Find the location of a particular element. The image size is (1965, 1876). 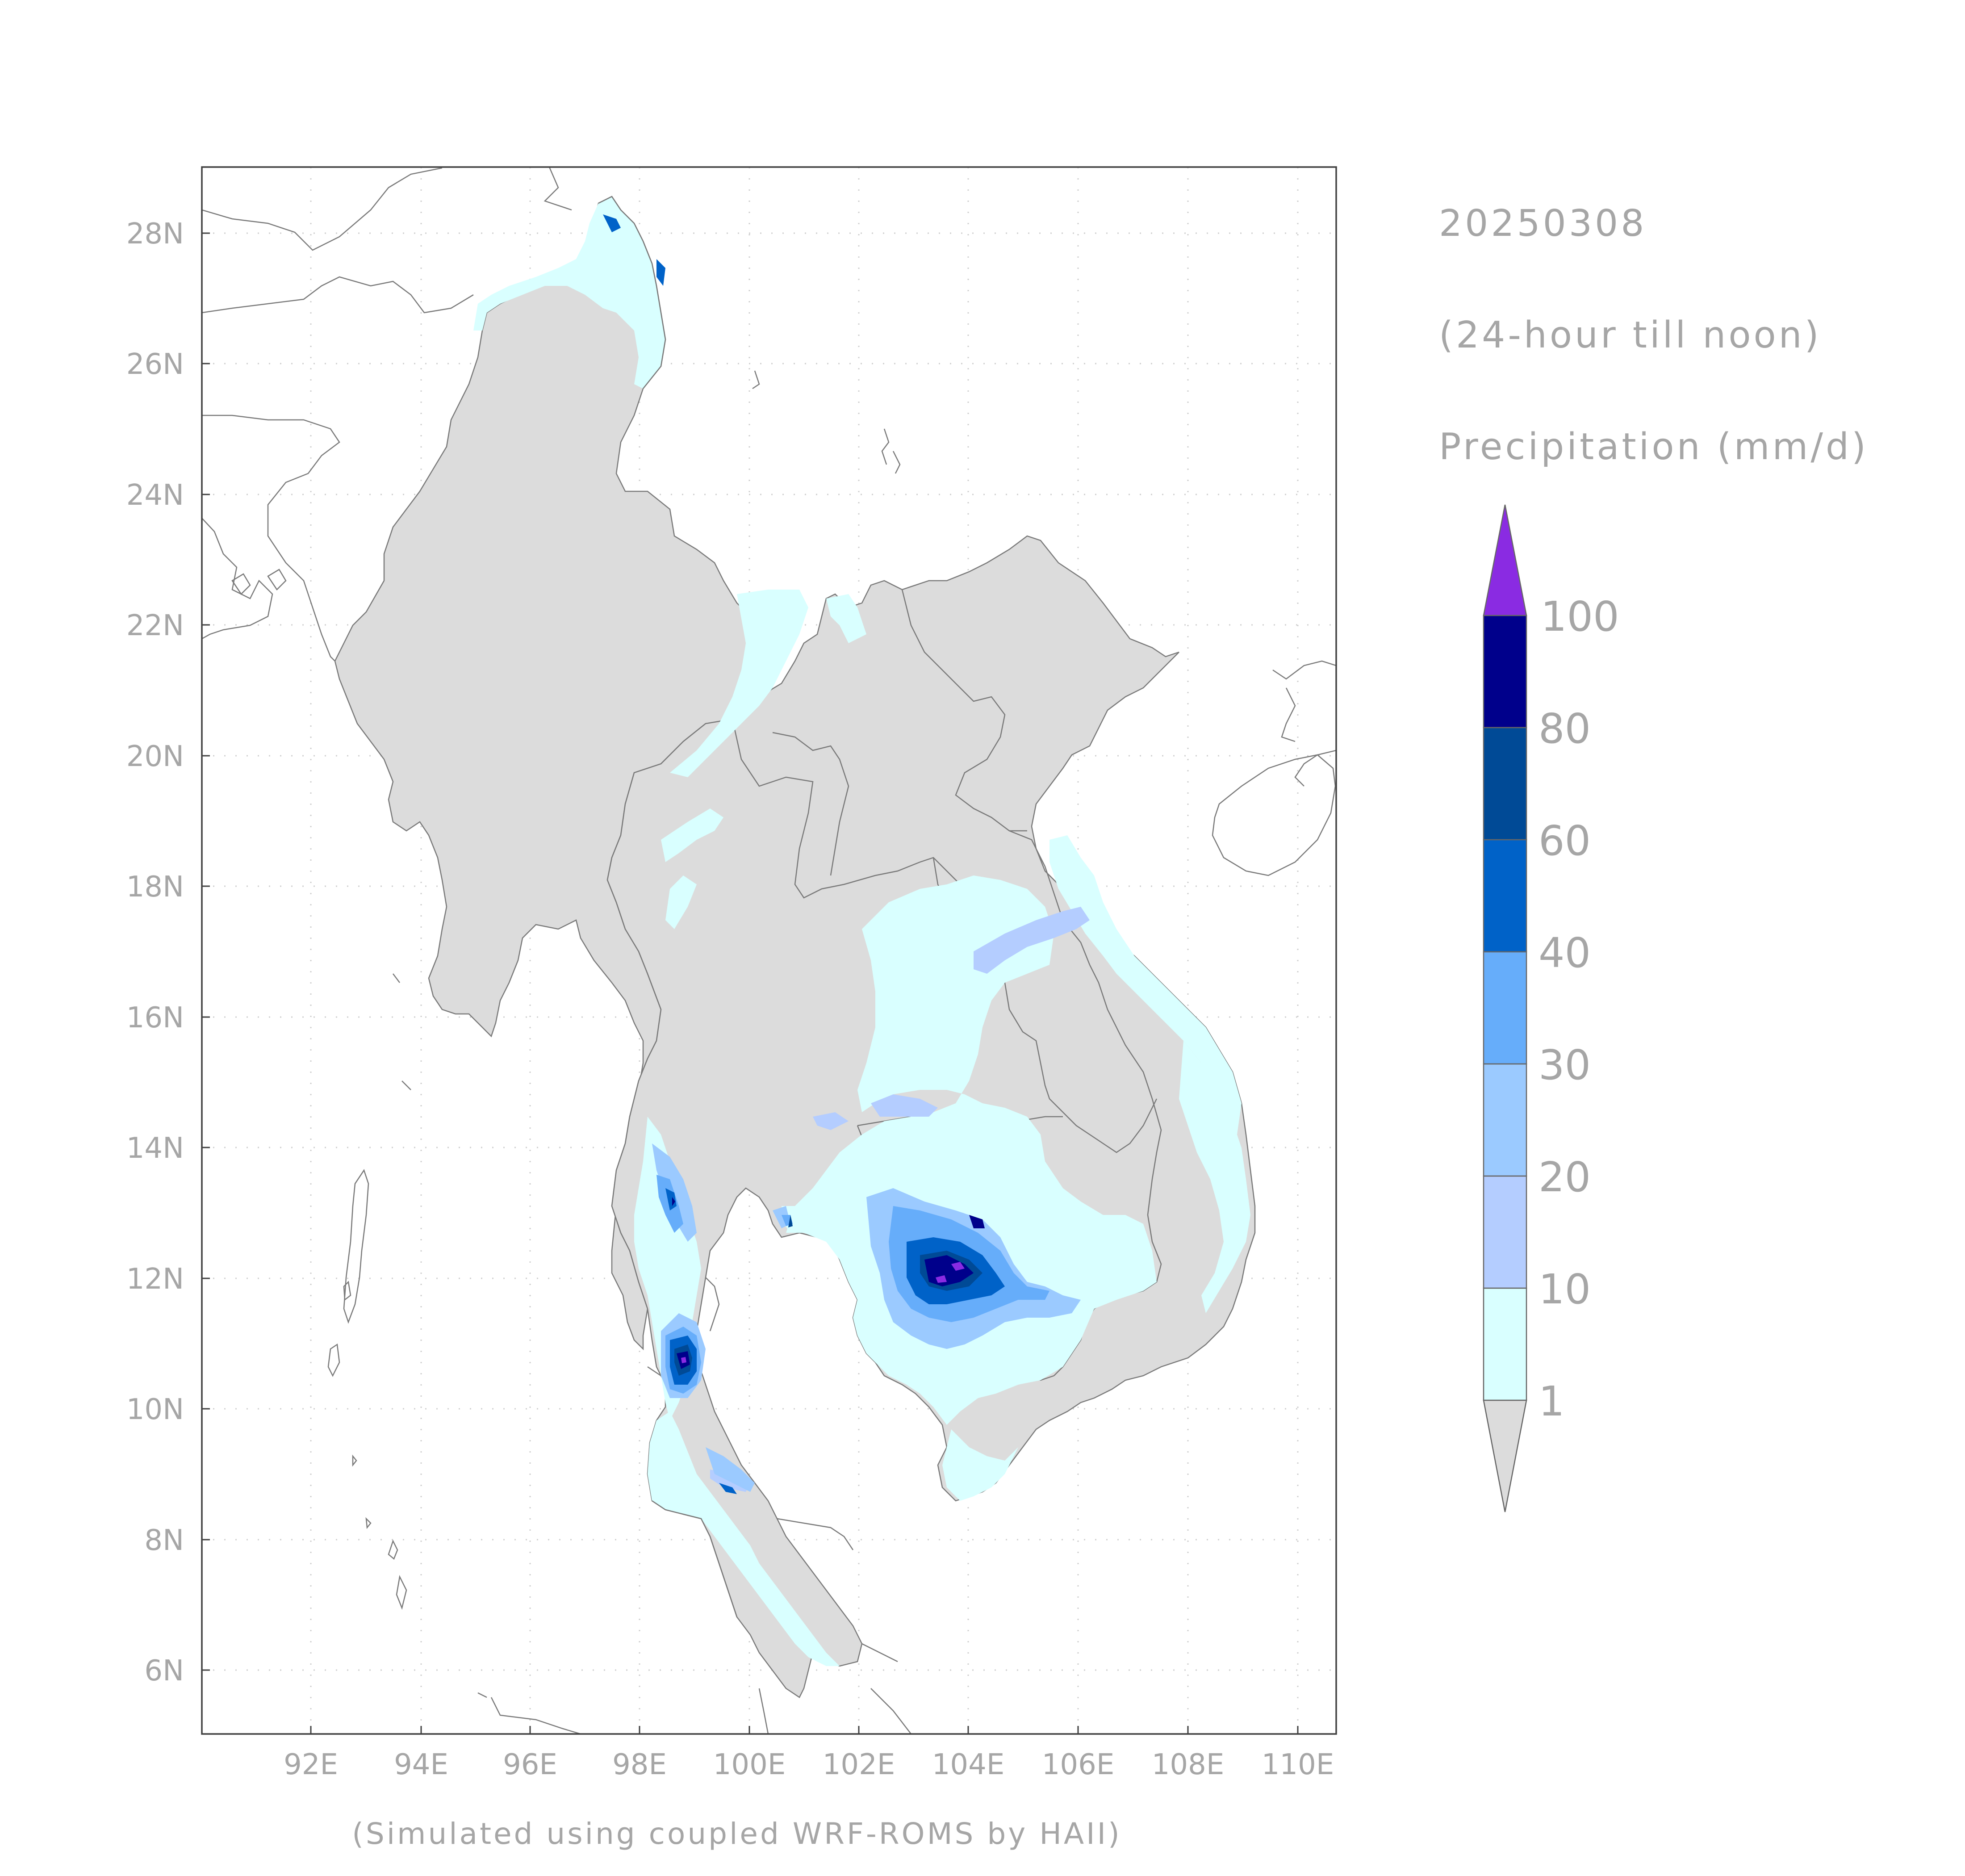

colorbar-label: 80 is located at coordinates (1565, 729).